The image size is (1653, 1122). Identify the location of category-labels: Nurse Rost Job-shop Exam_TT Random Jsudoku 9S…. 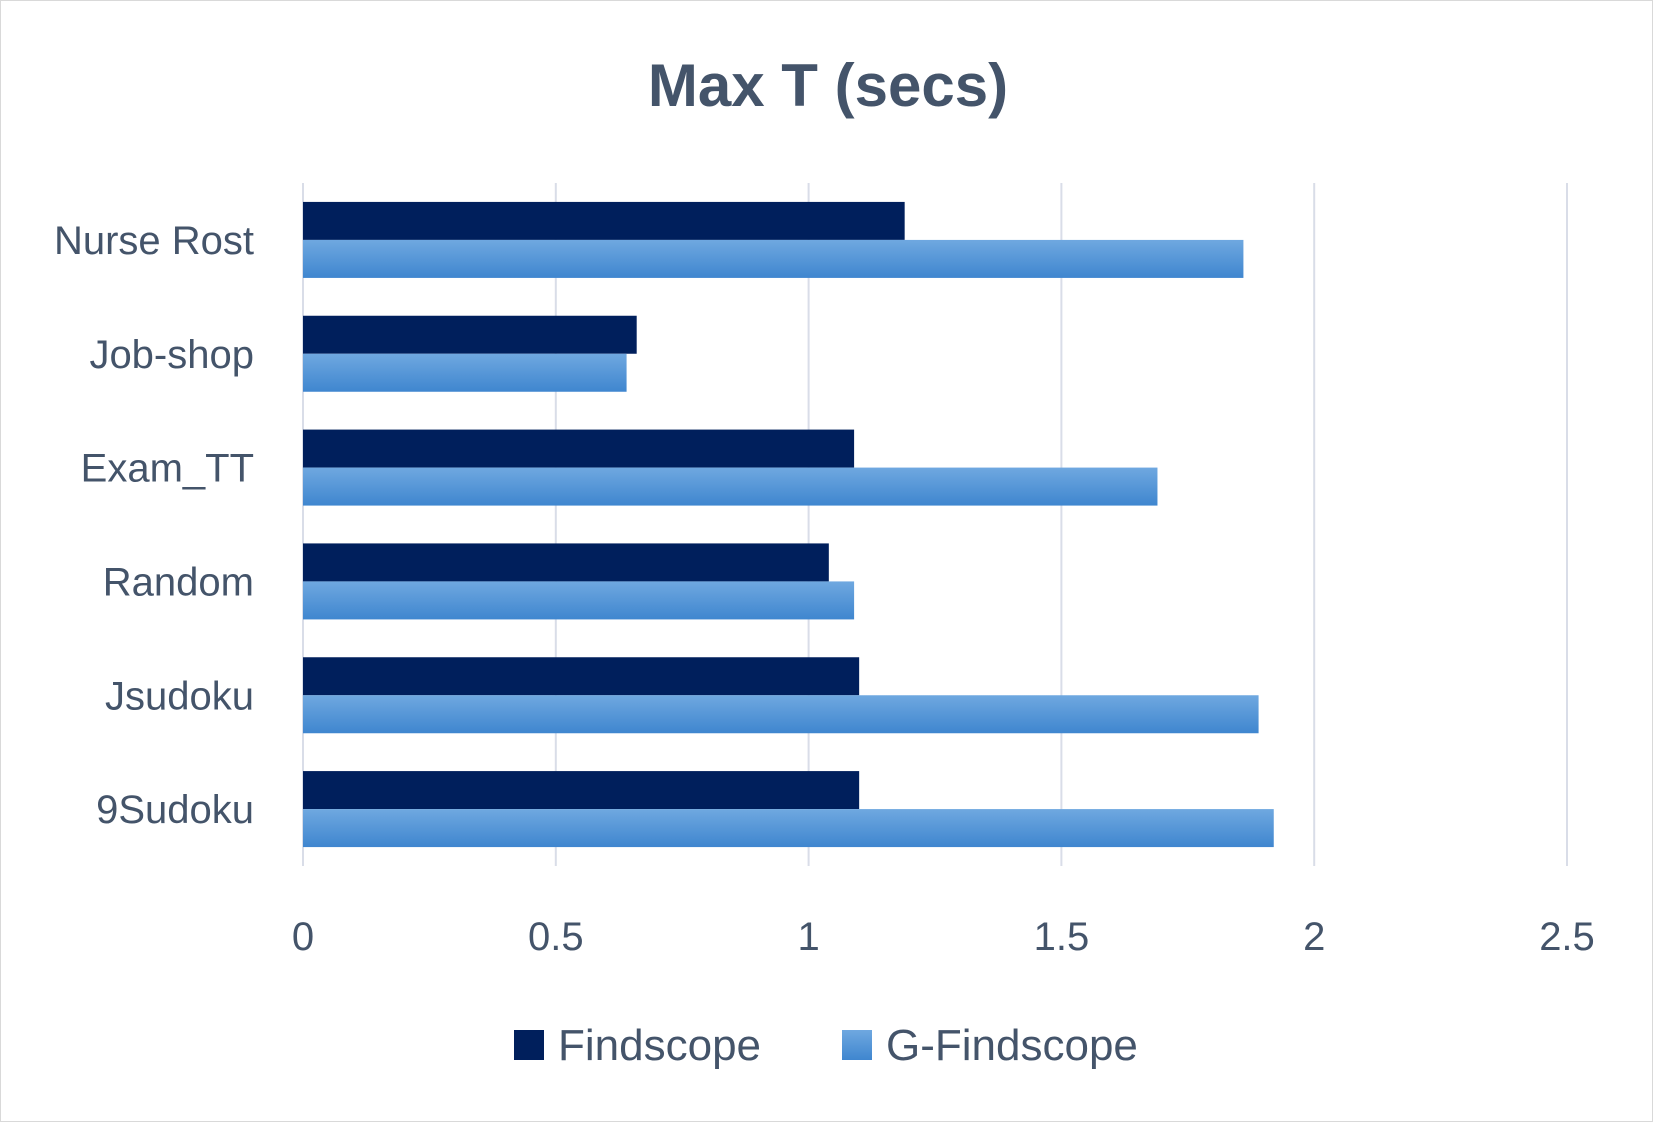
(154, 525).